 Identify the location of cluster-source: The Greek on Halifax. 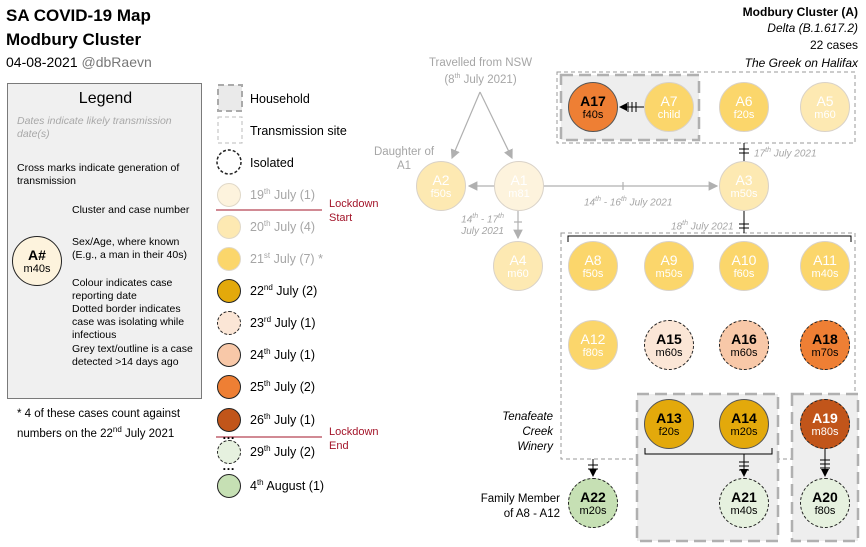
(801, 63).